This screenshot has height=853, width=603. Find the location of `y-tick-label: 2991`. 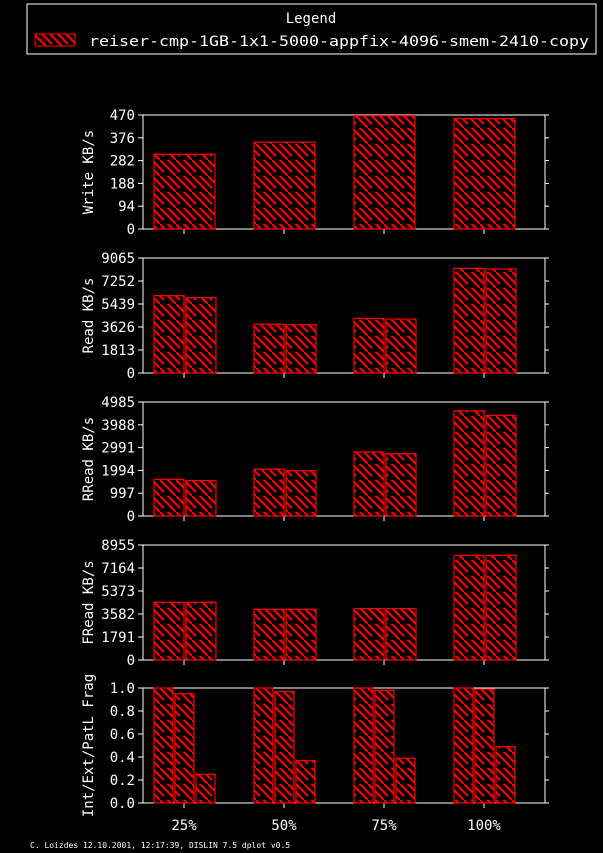

y-tick-label: 2991 is located at coordinates (118, 449).